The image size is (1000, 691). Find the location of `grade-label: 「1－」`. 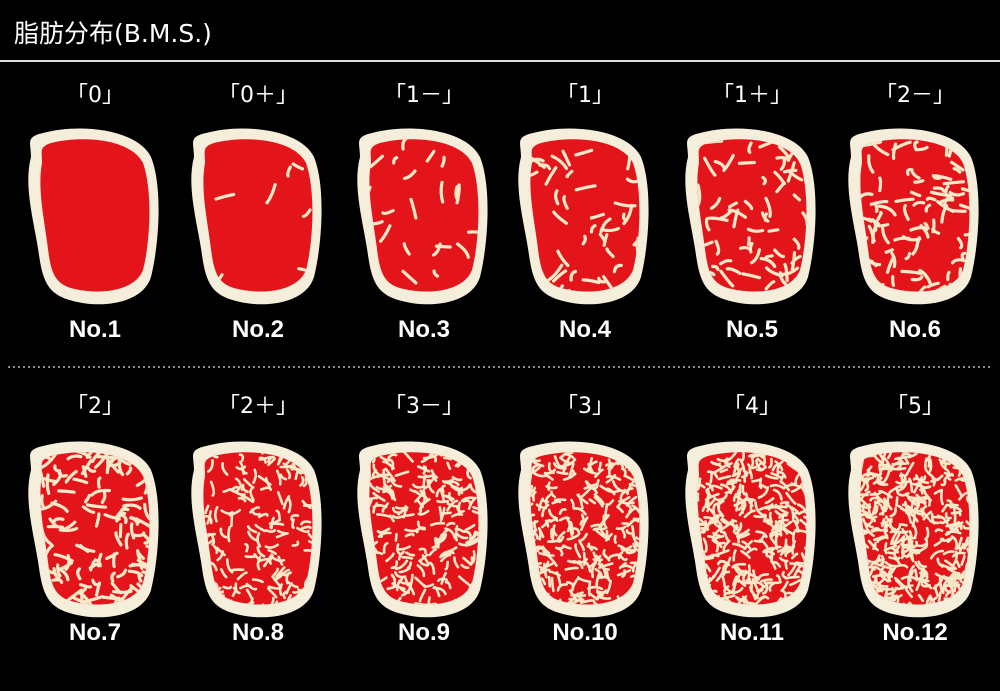

grade-label: 「1－」 is located at coordinates (424, 95).